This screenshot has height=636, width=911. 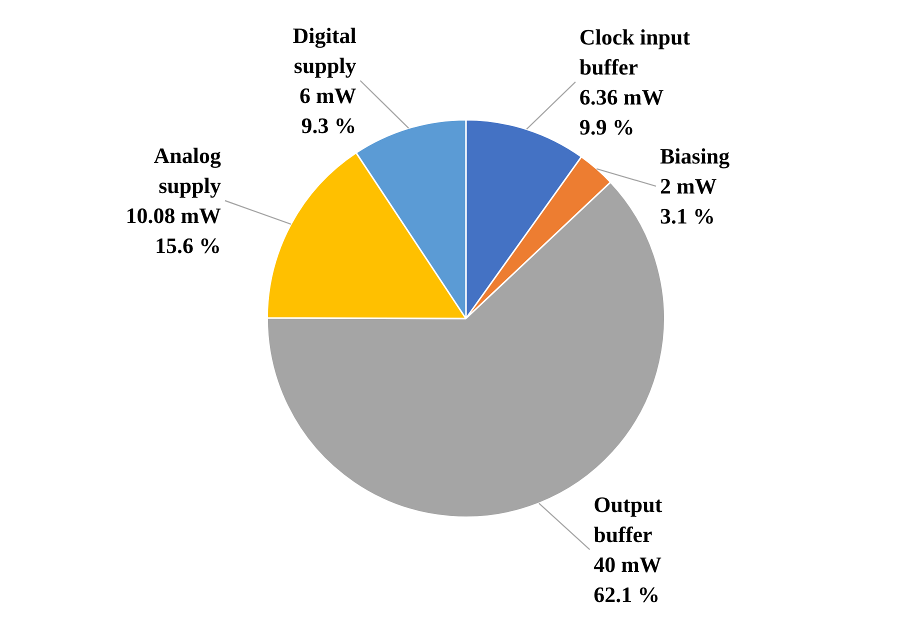 I want to click on data-label: 6.36 mW 9.9 %, so click(x=621, y=112).